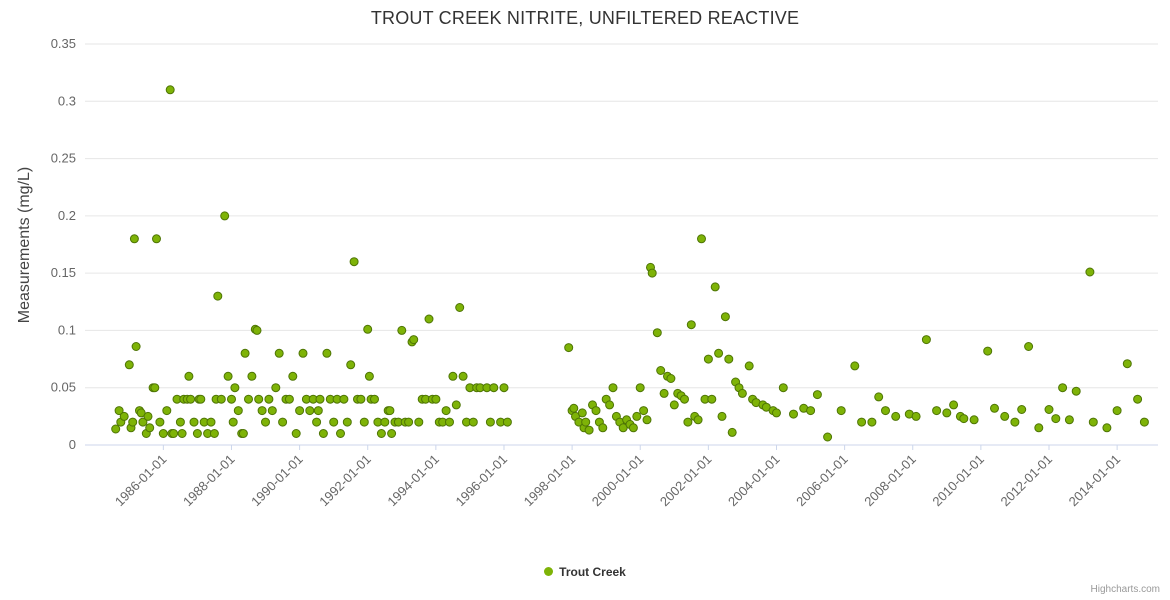 The image size is (1170, 600). What do you see at coordinates (1125, 589) in the screenshot?
I see `highcharts-credits-link: Highcharts.com` at bounding box center [1125, 589].